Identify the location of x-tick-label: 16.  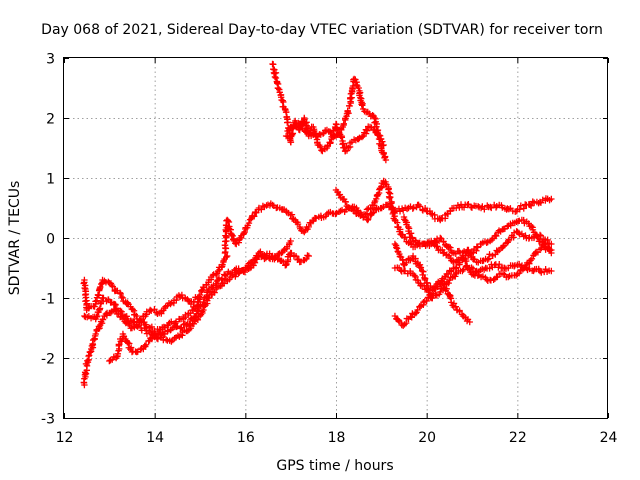
(246, 438).